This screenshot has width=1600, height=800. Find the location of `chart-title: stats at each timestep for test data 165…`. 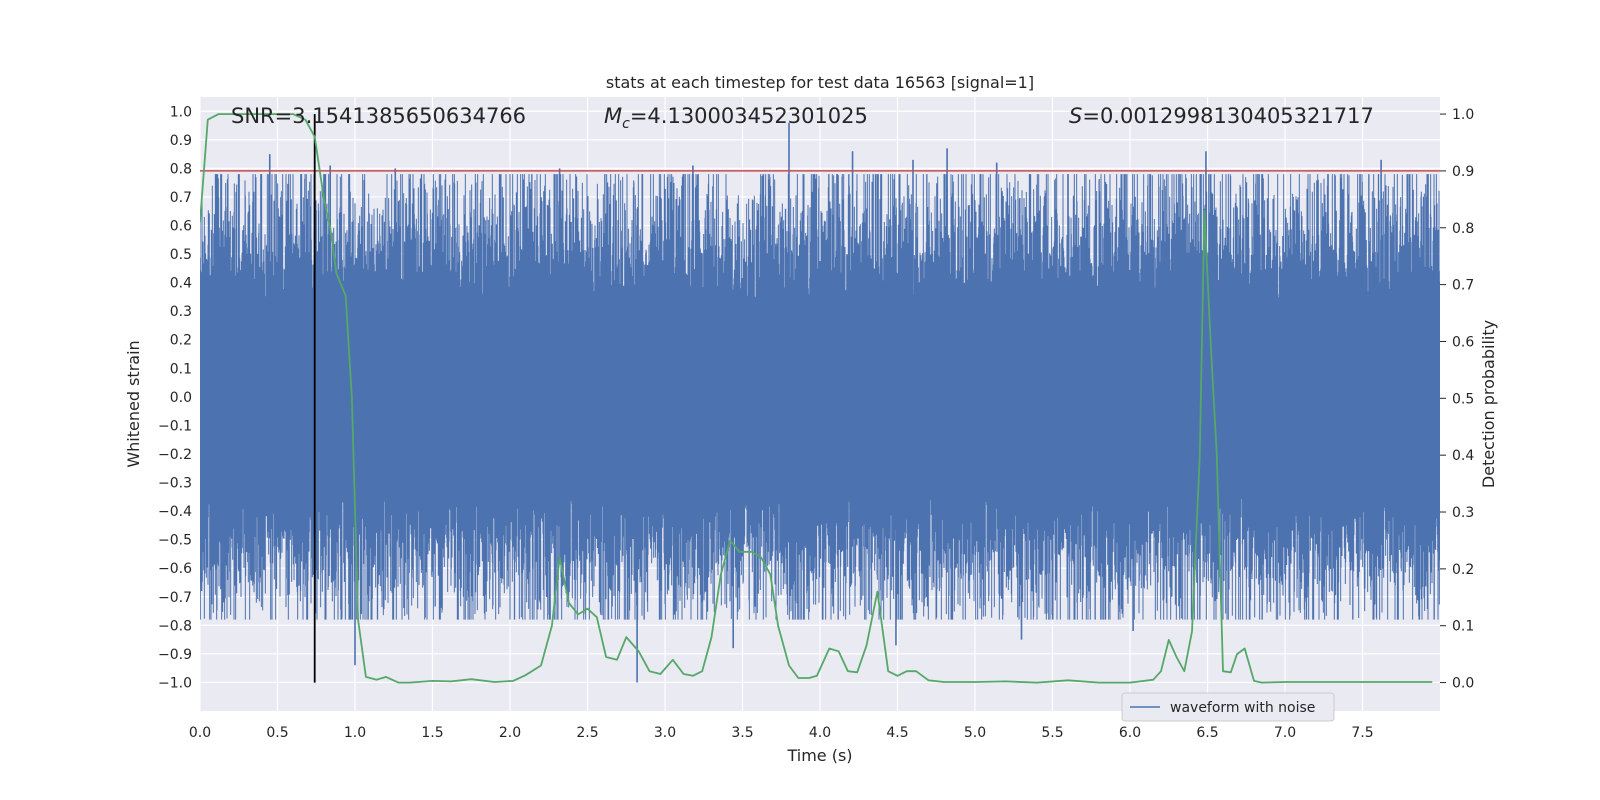

chart-title: stats at each timestep for test data 165… is located at coordinates (820, 82).